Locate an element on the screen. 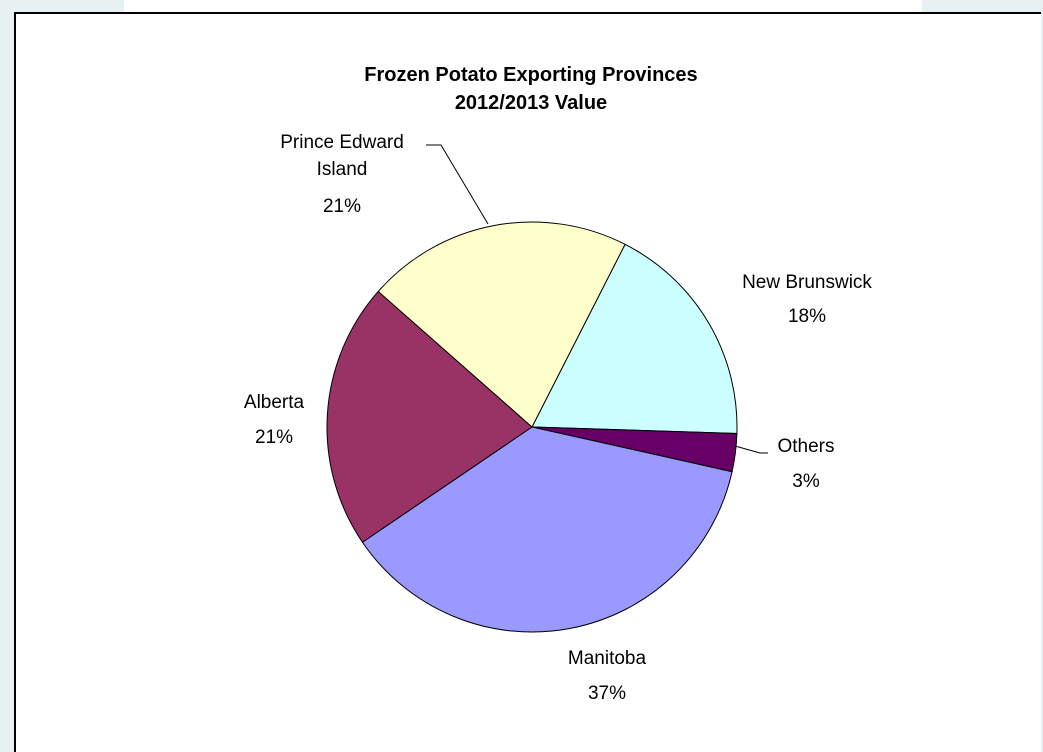  chart-subtitle: 2012/2013 Value is located at coordinates (531, 103).